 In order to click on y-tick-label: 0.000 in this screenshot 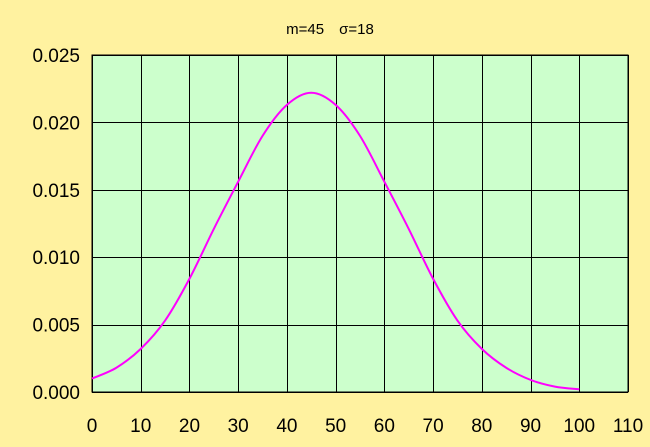, I will do `click(56, 393)`.